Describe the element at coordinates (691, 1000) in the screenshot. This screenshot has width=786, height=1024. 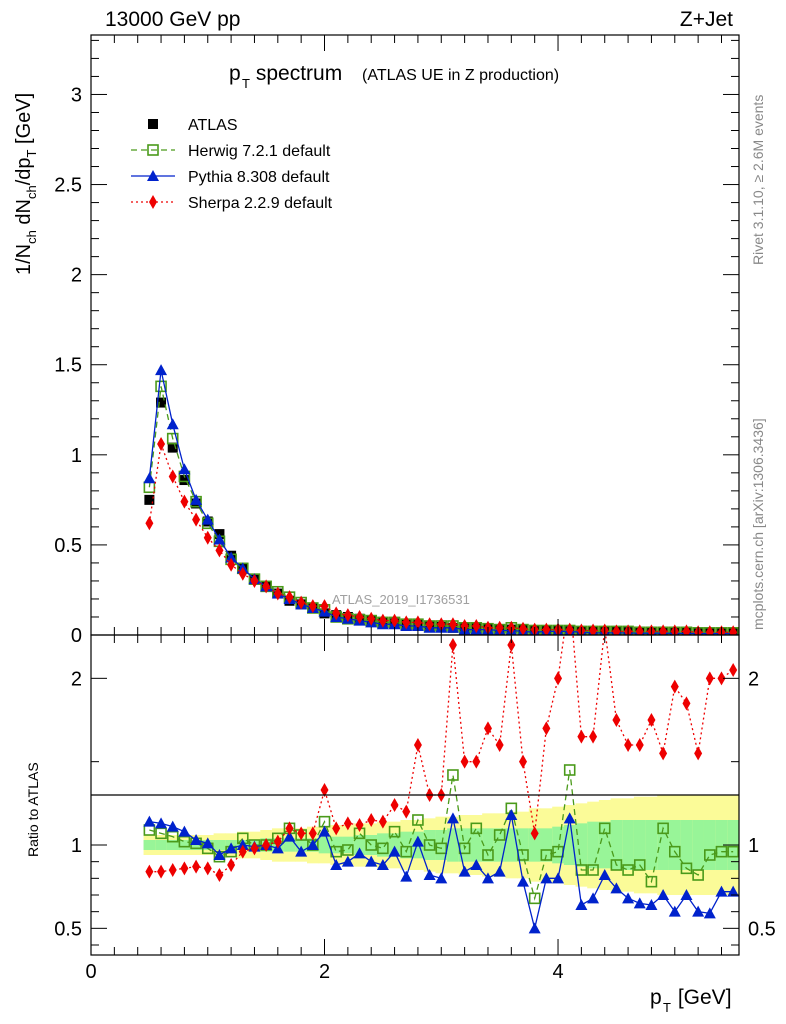
I see `ratio-xlabel: p T [GeV]` at that location.